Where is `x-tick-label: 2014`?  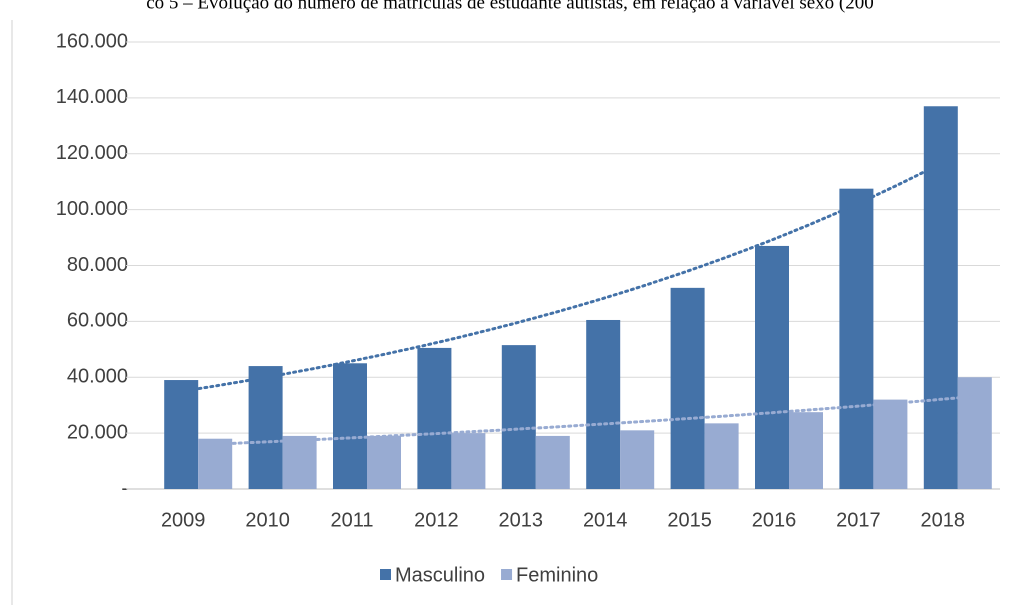
x-tick-label: 2014 is located at coordinates (605, 520).